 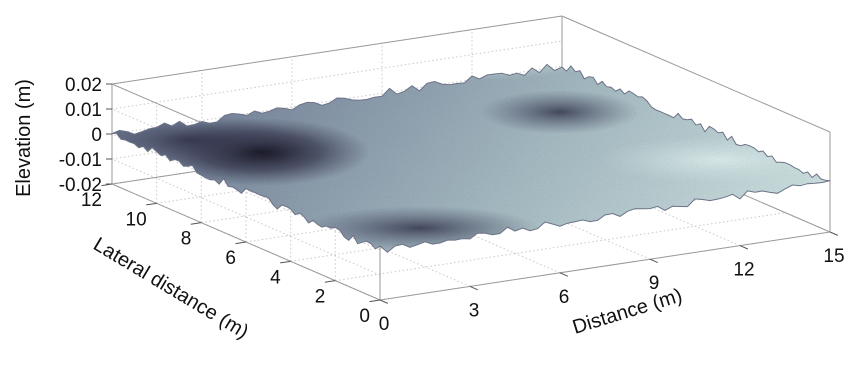 What do you see at coordinates (320, 297) in the screenshot?
I see `y-tick-label: 2` at bounding box center [320, 297].